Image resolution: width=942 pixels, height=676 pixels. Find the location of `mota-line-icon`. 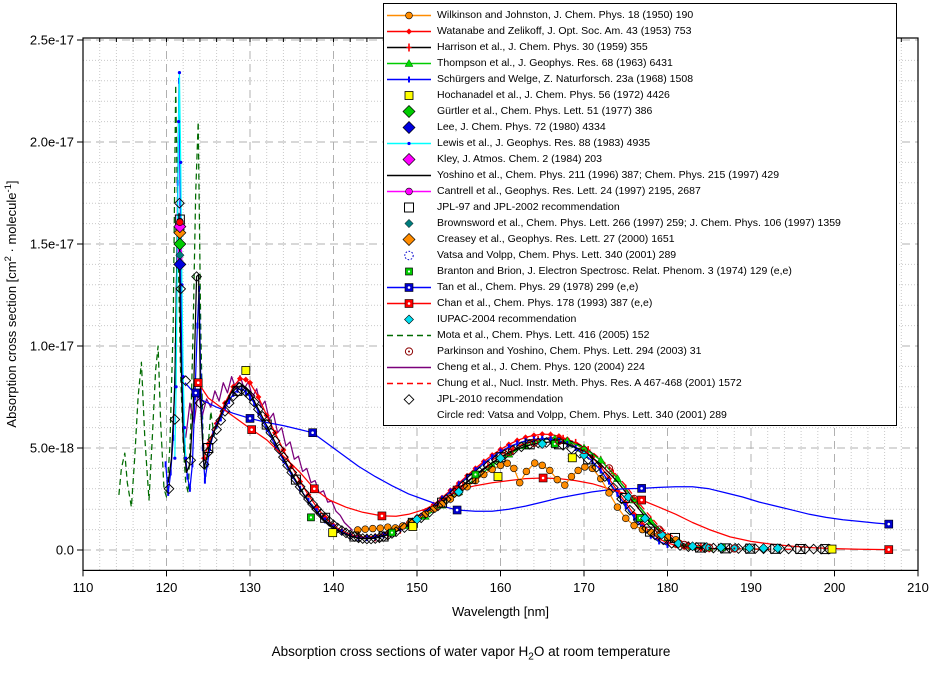

mota-line-icon is located at coordinates (409, 335).